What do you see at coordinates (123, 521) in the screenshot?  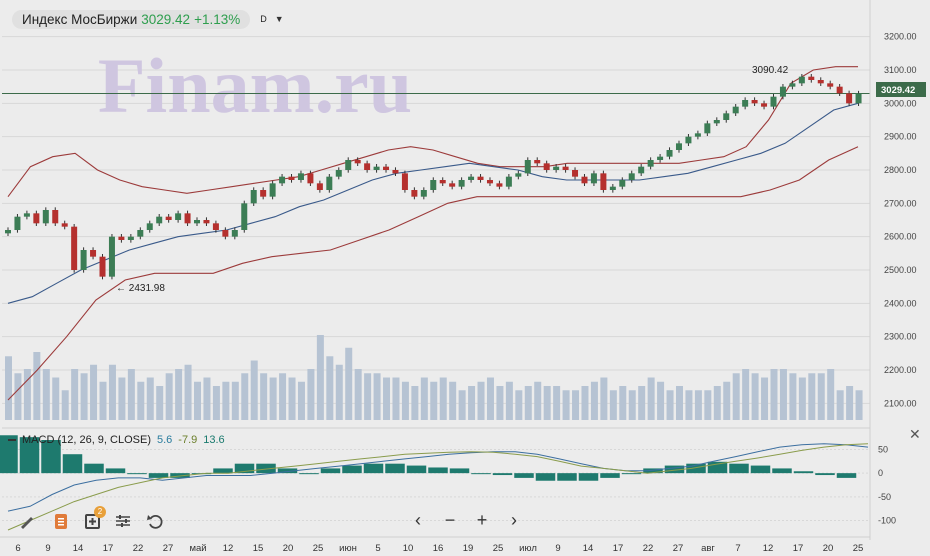 I see `settings-icon` at bounding box center [123, 521].